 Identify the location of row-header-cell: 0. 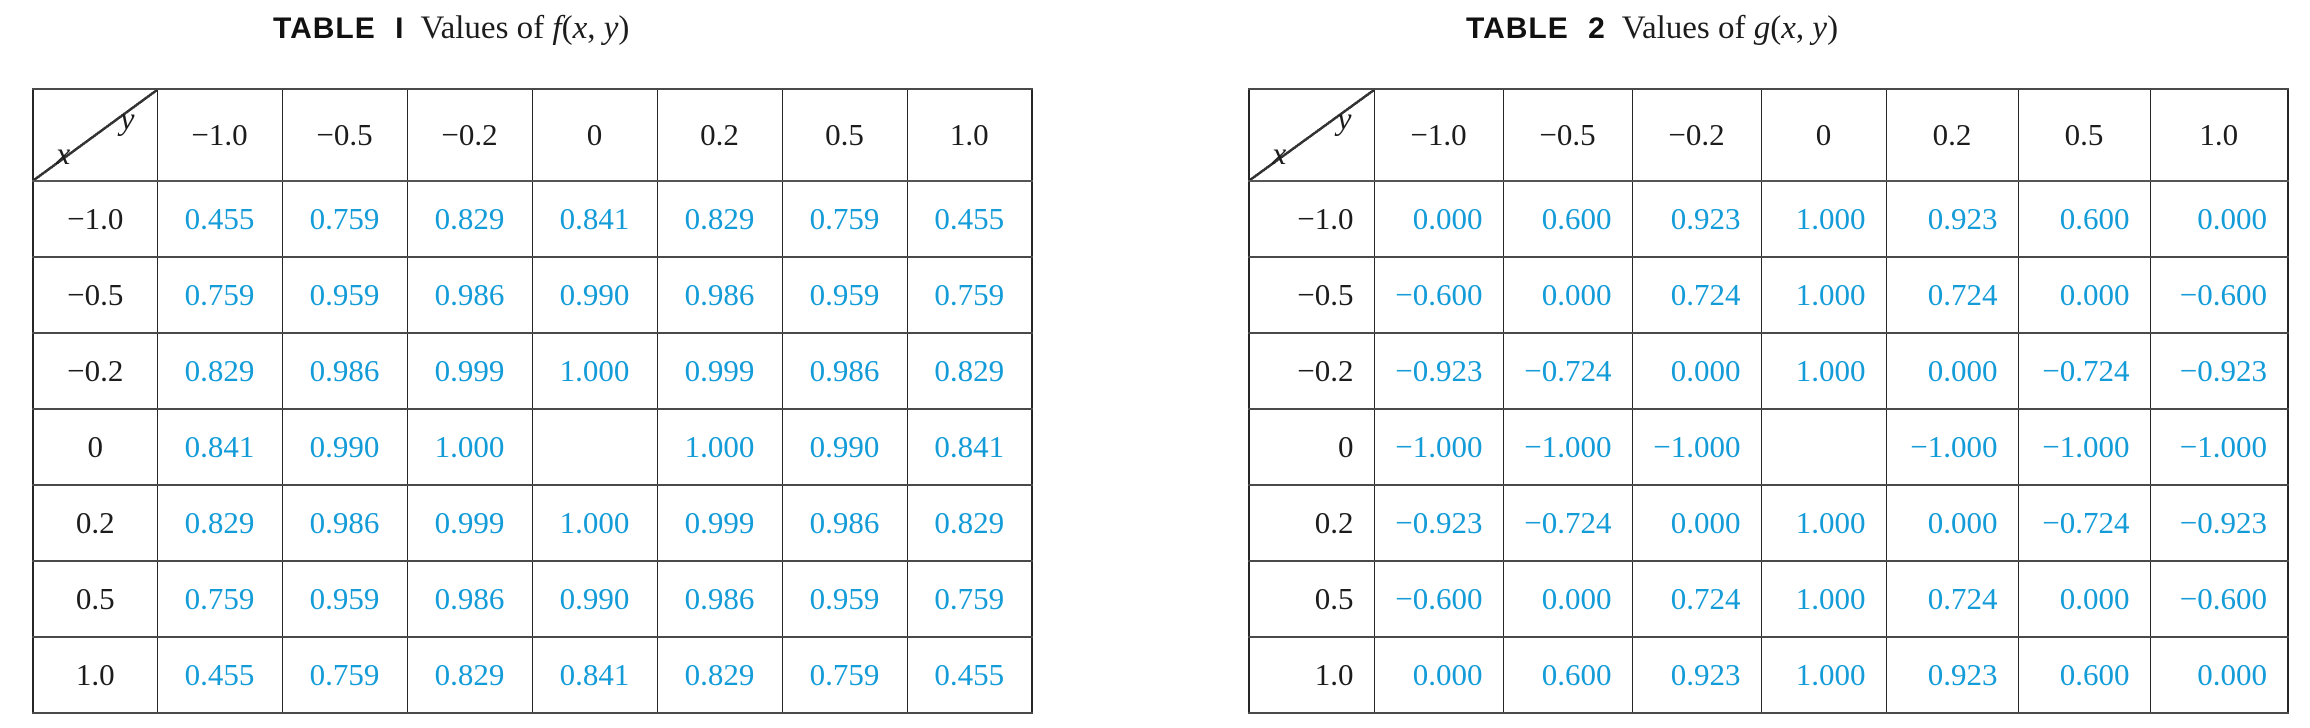
(1311, 447).